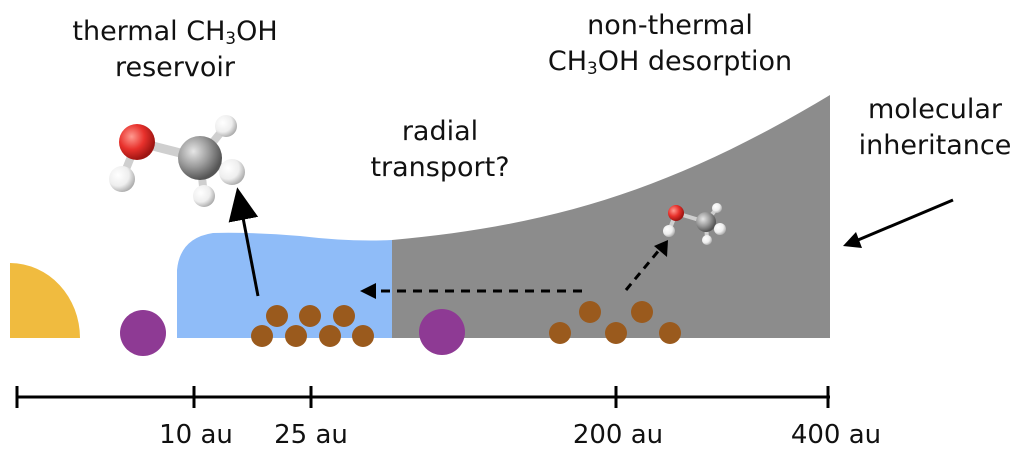 Image resolution: width=1021 pixels, height=463 pixels. Describe the element at coordinates (836, 435) in the screenshot. I see `tick-label-400au: 400 au` at that location.